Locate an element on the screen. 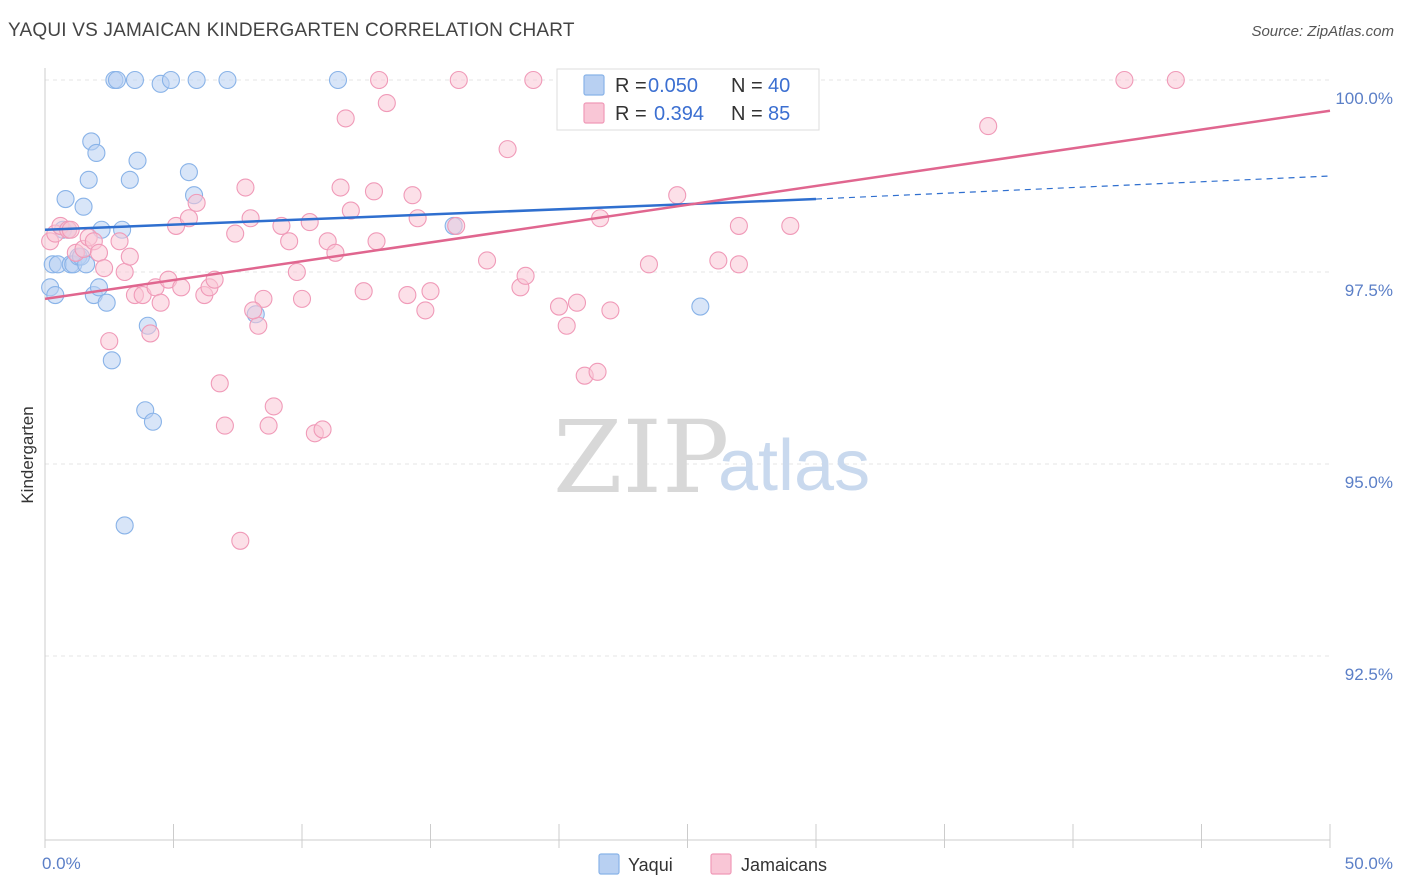 This screenshot has width=1406, height=892. legend-swatch-jamaicans is located at coordinates (594, 113).